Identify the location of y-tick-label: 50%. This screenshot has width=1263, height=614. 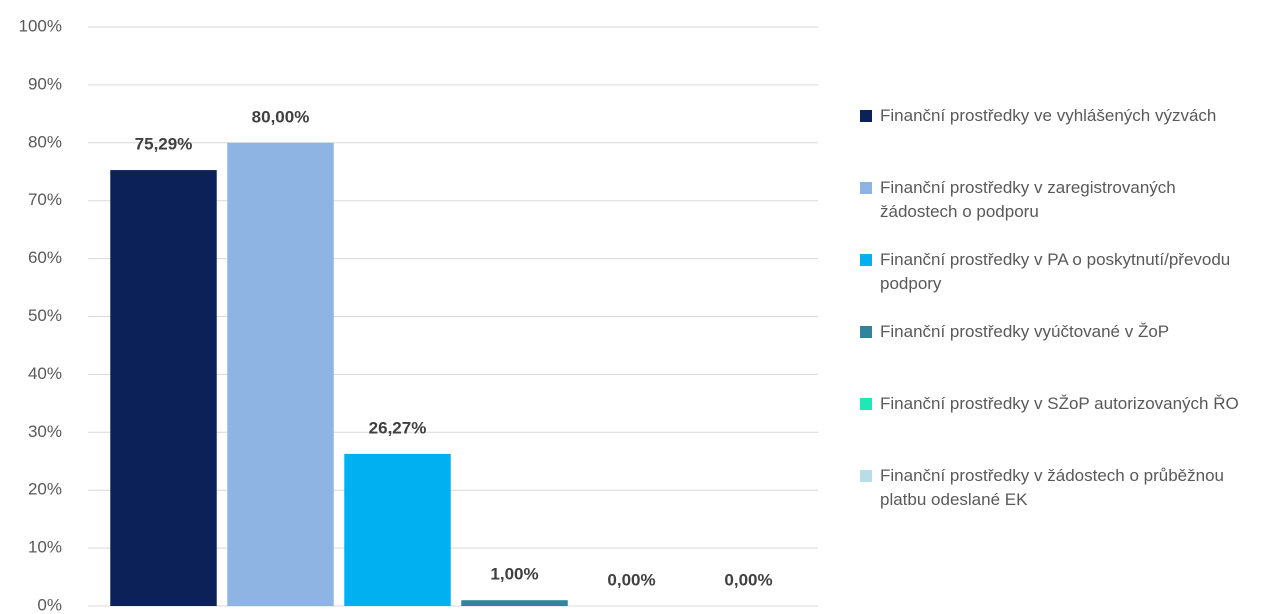
(45, 315).